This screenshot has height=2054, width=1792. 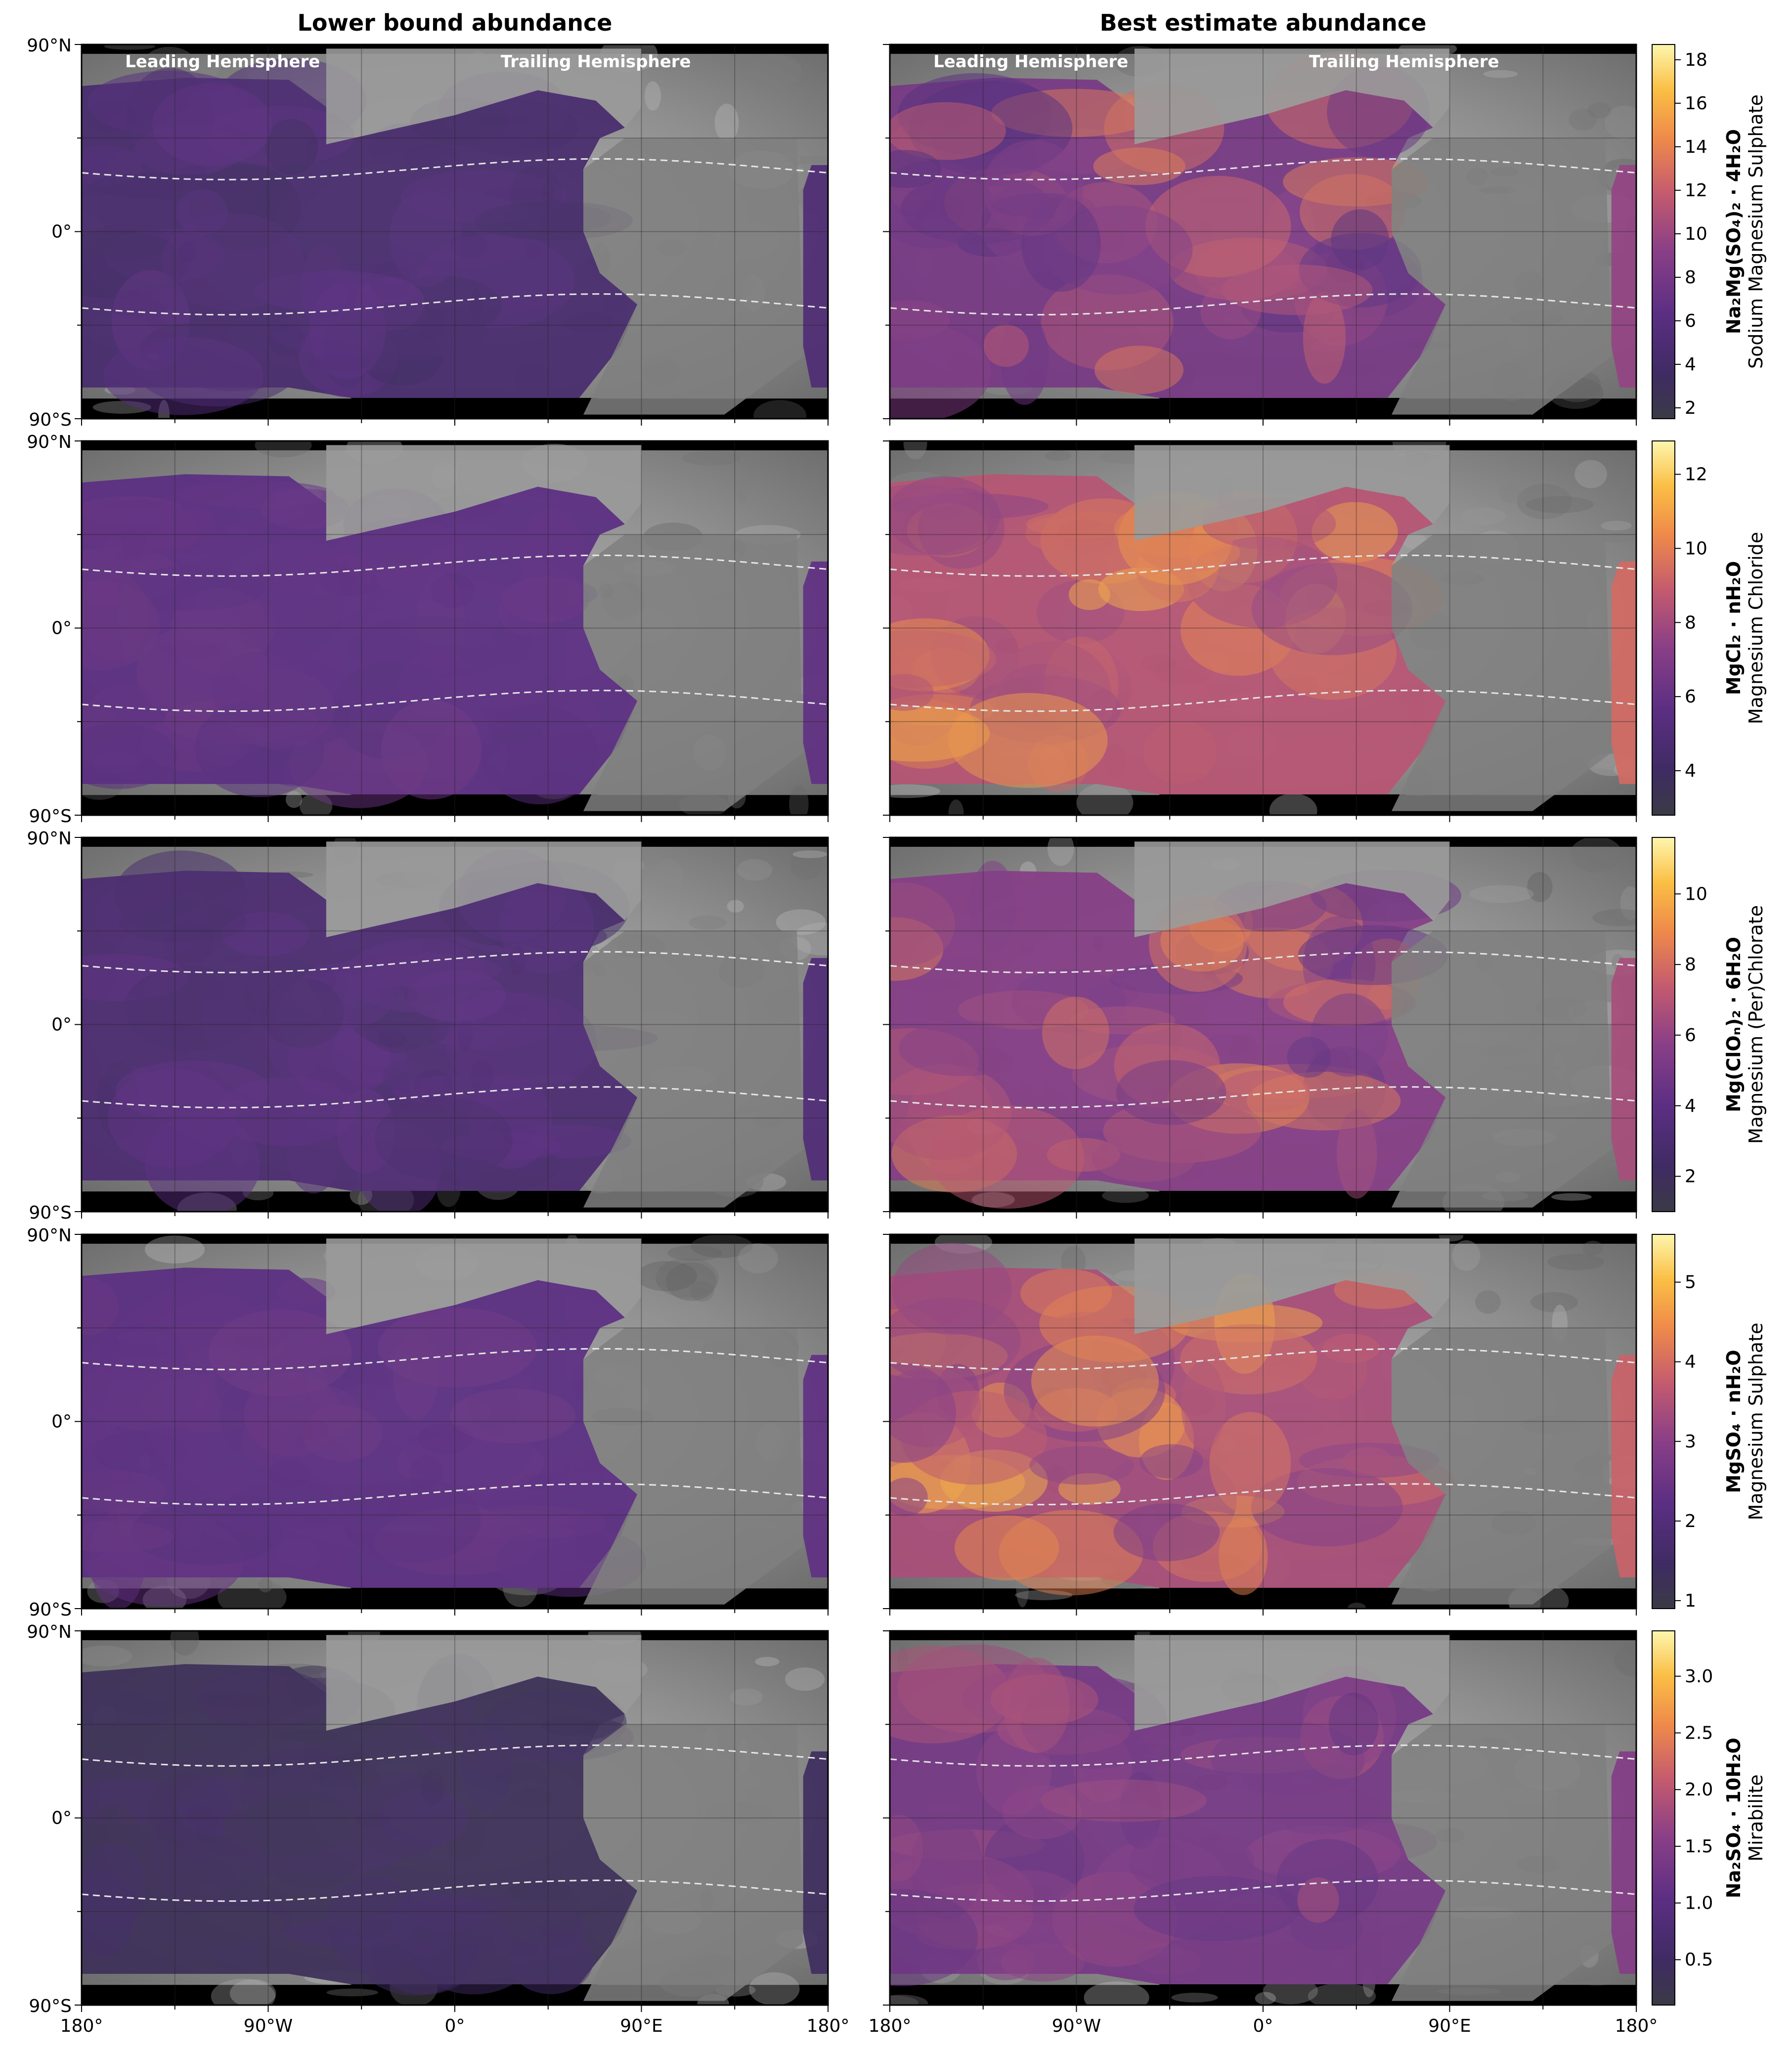 What do you see at coordinates (455, 22) in the screenshot?
I see `column-title-1: Lower bound abundance` at bounding box center [455, 22].